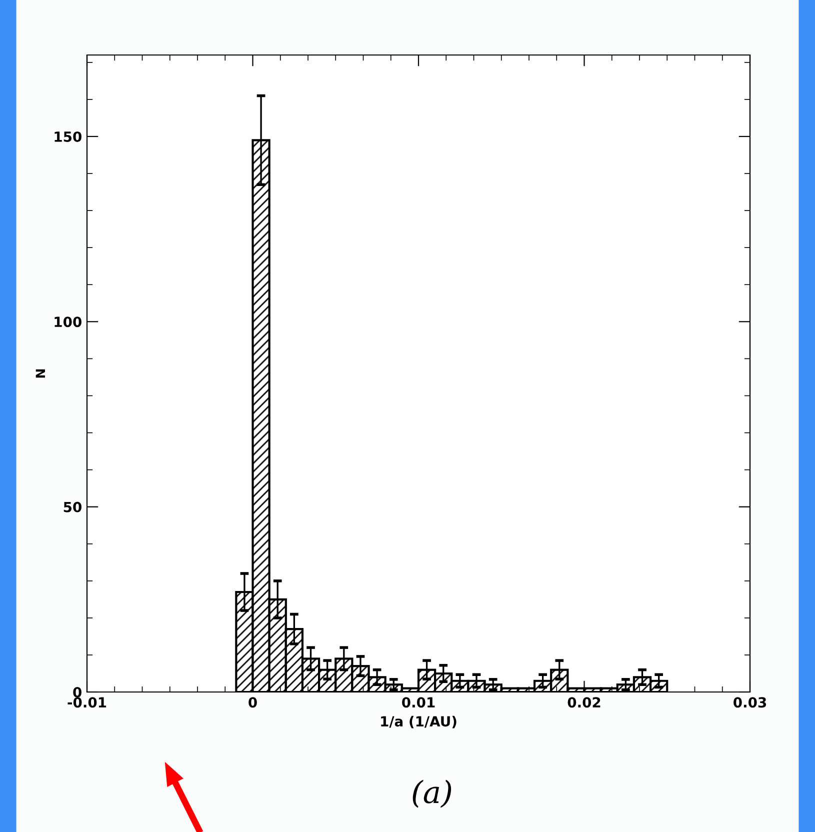 This screenshot has height=832, width=815. What do you see at coordinates (750, 702) in the screenshot?
I see `x-tick-label: 0.03` at bounding box center [750, 702].